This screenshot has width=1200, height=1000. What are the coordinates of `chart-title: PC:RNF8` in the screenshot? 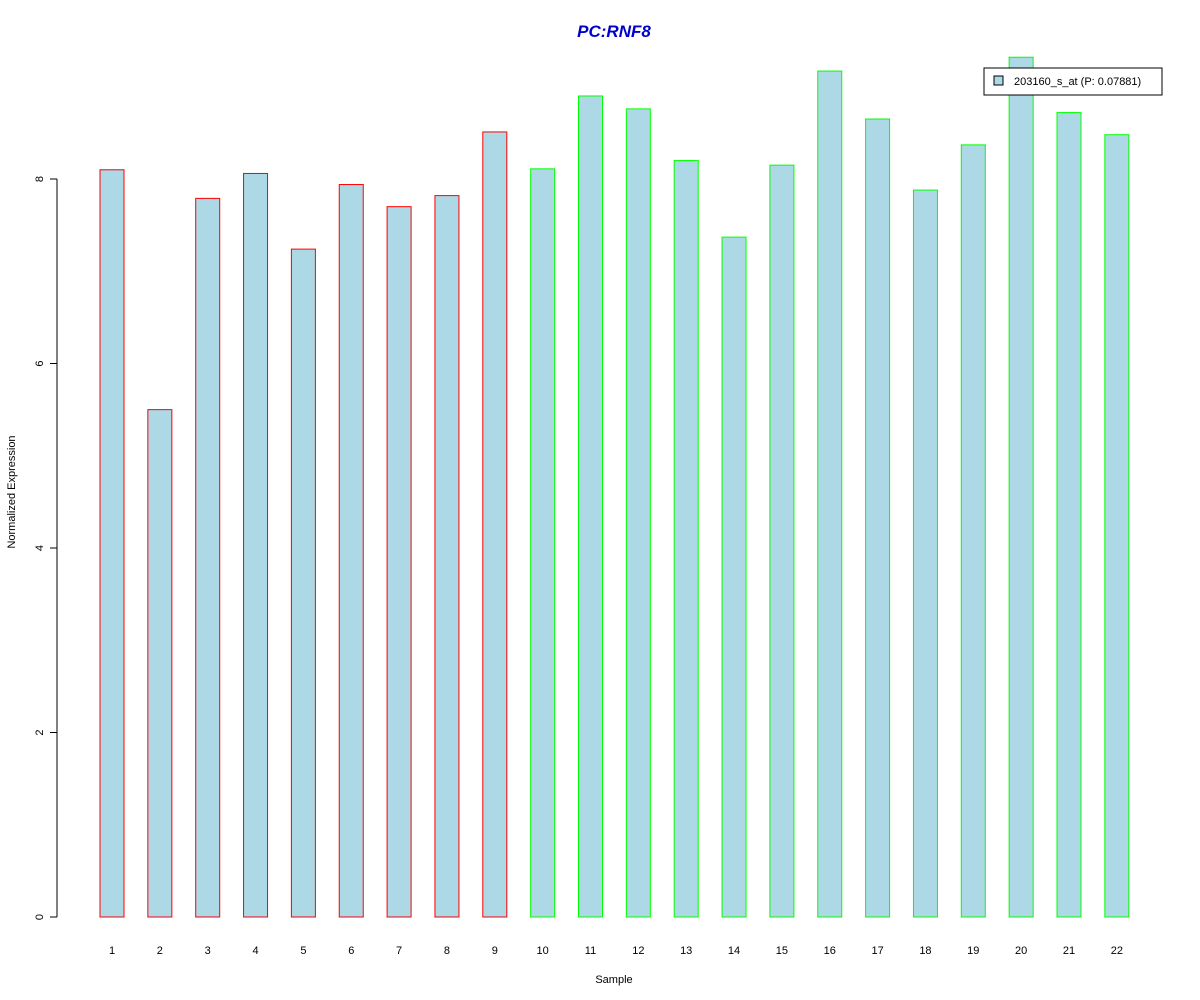 It's located at (614, 31).